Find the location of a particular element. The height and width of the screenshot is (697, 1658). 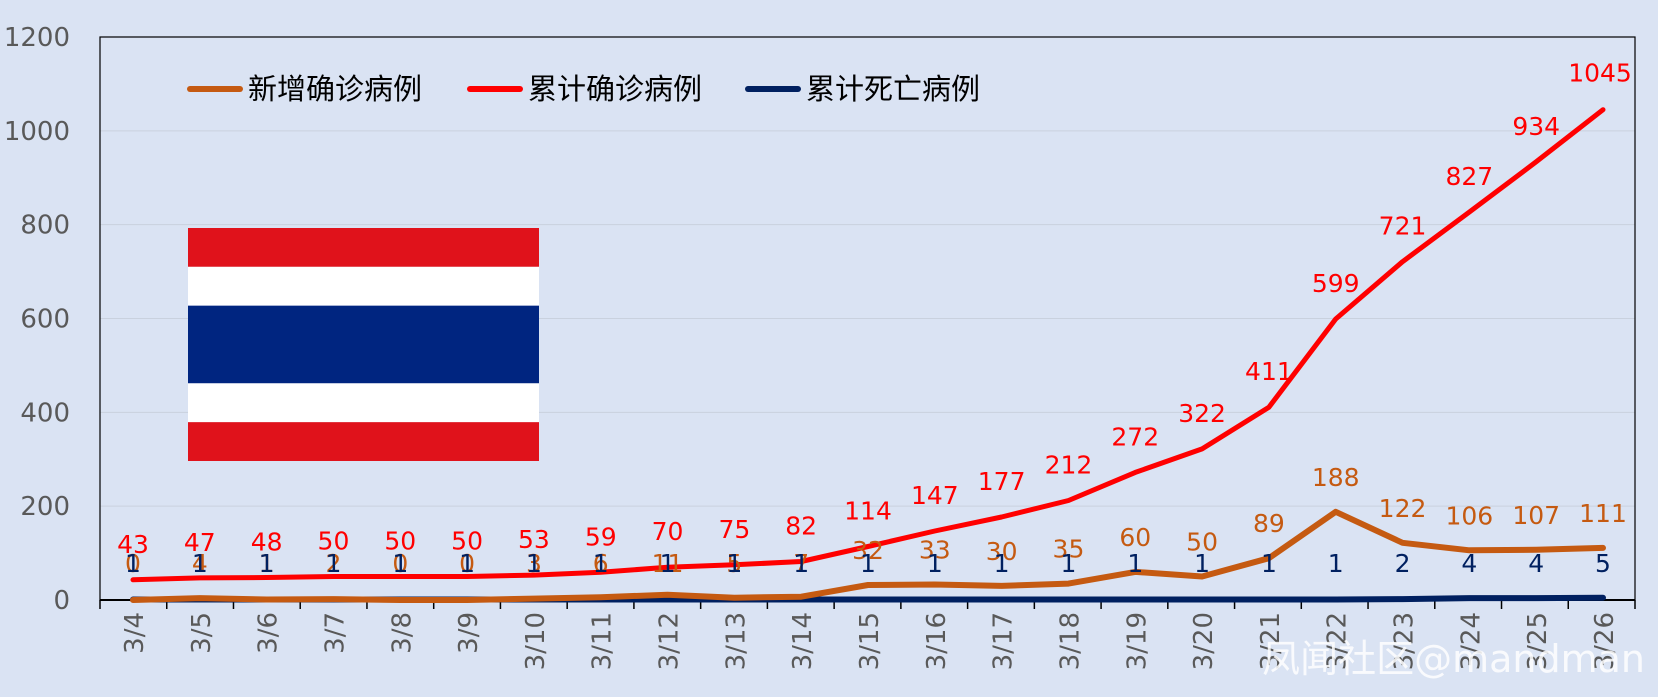

data-label: 11 is located at coordinates (668, 563).